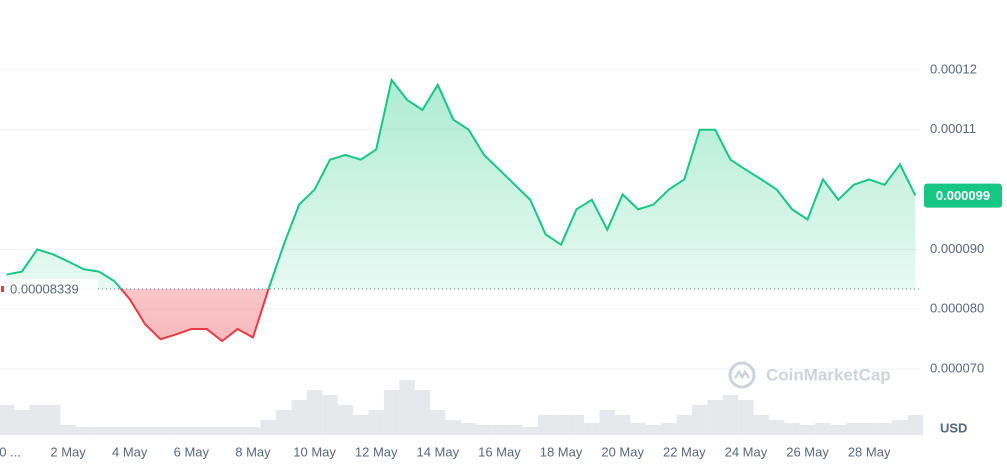 The height and width of the screenshot is (467, 1007). I want to click on x-tick-label: 24 May, so click(746, 451).